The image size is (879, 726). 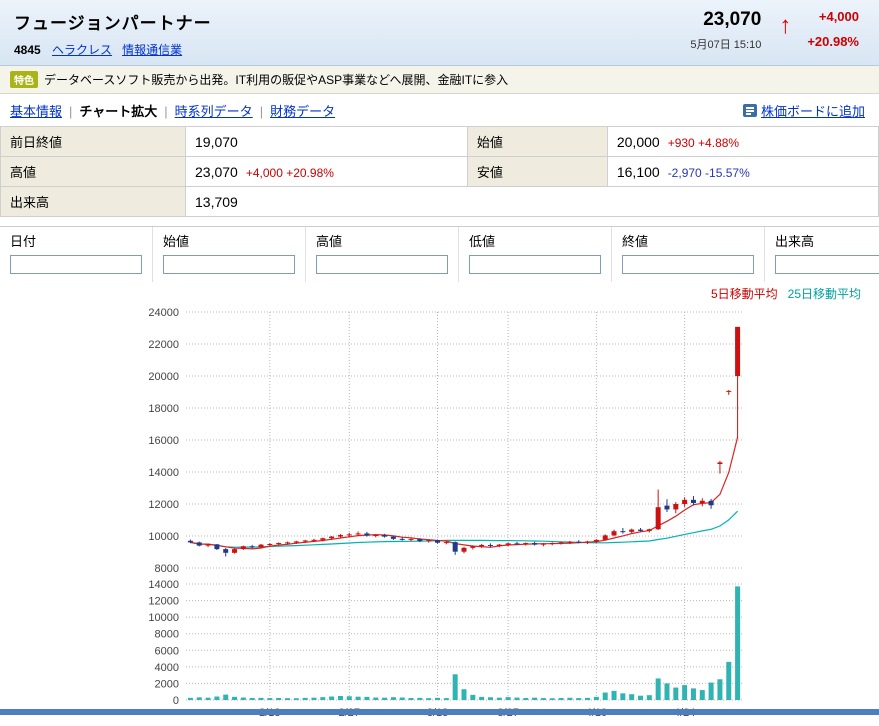 What do you see at coordinates (289, 172) in the screenshot?
I see `high-change: +4,000 +20.98%` at bounding box center [289, 172].